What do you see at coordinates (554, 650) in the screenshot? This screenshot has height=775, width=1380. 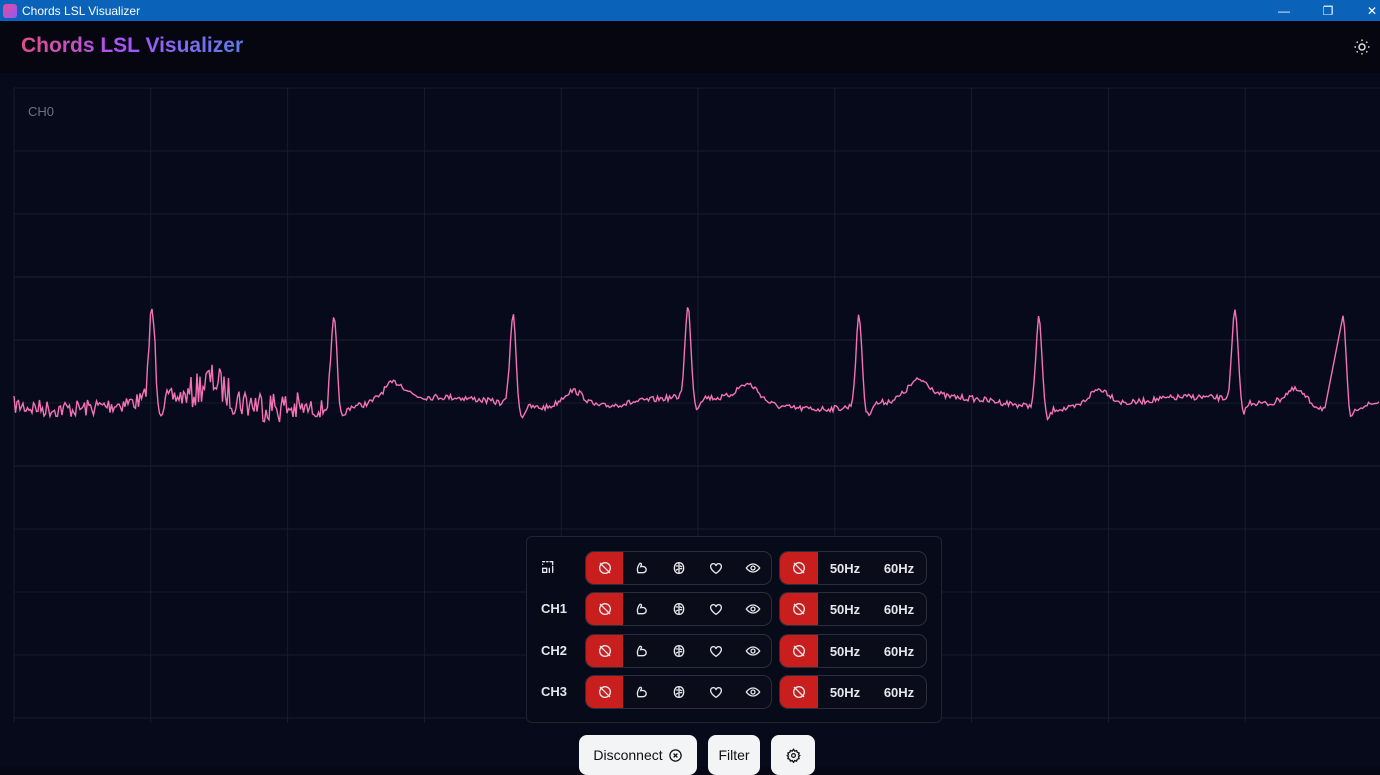 I see `channel-row-label: CH2` at bounding box center [554, 650].